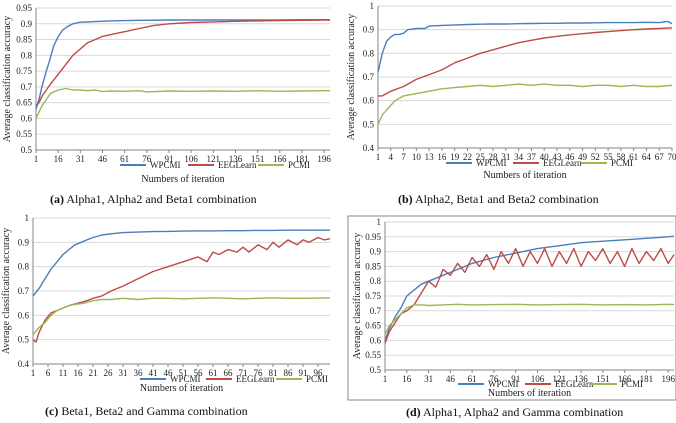 The height and width of the screenshot is (423, 676). What do you see at coordinates (139, 373) in the screenshot?
I see `x-tick-label: 36` at bounding box center [139, 373].